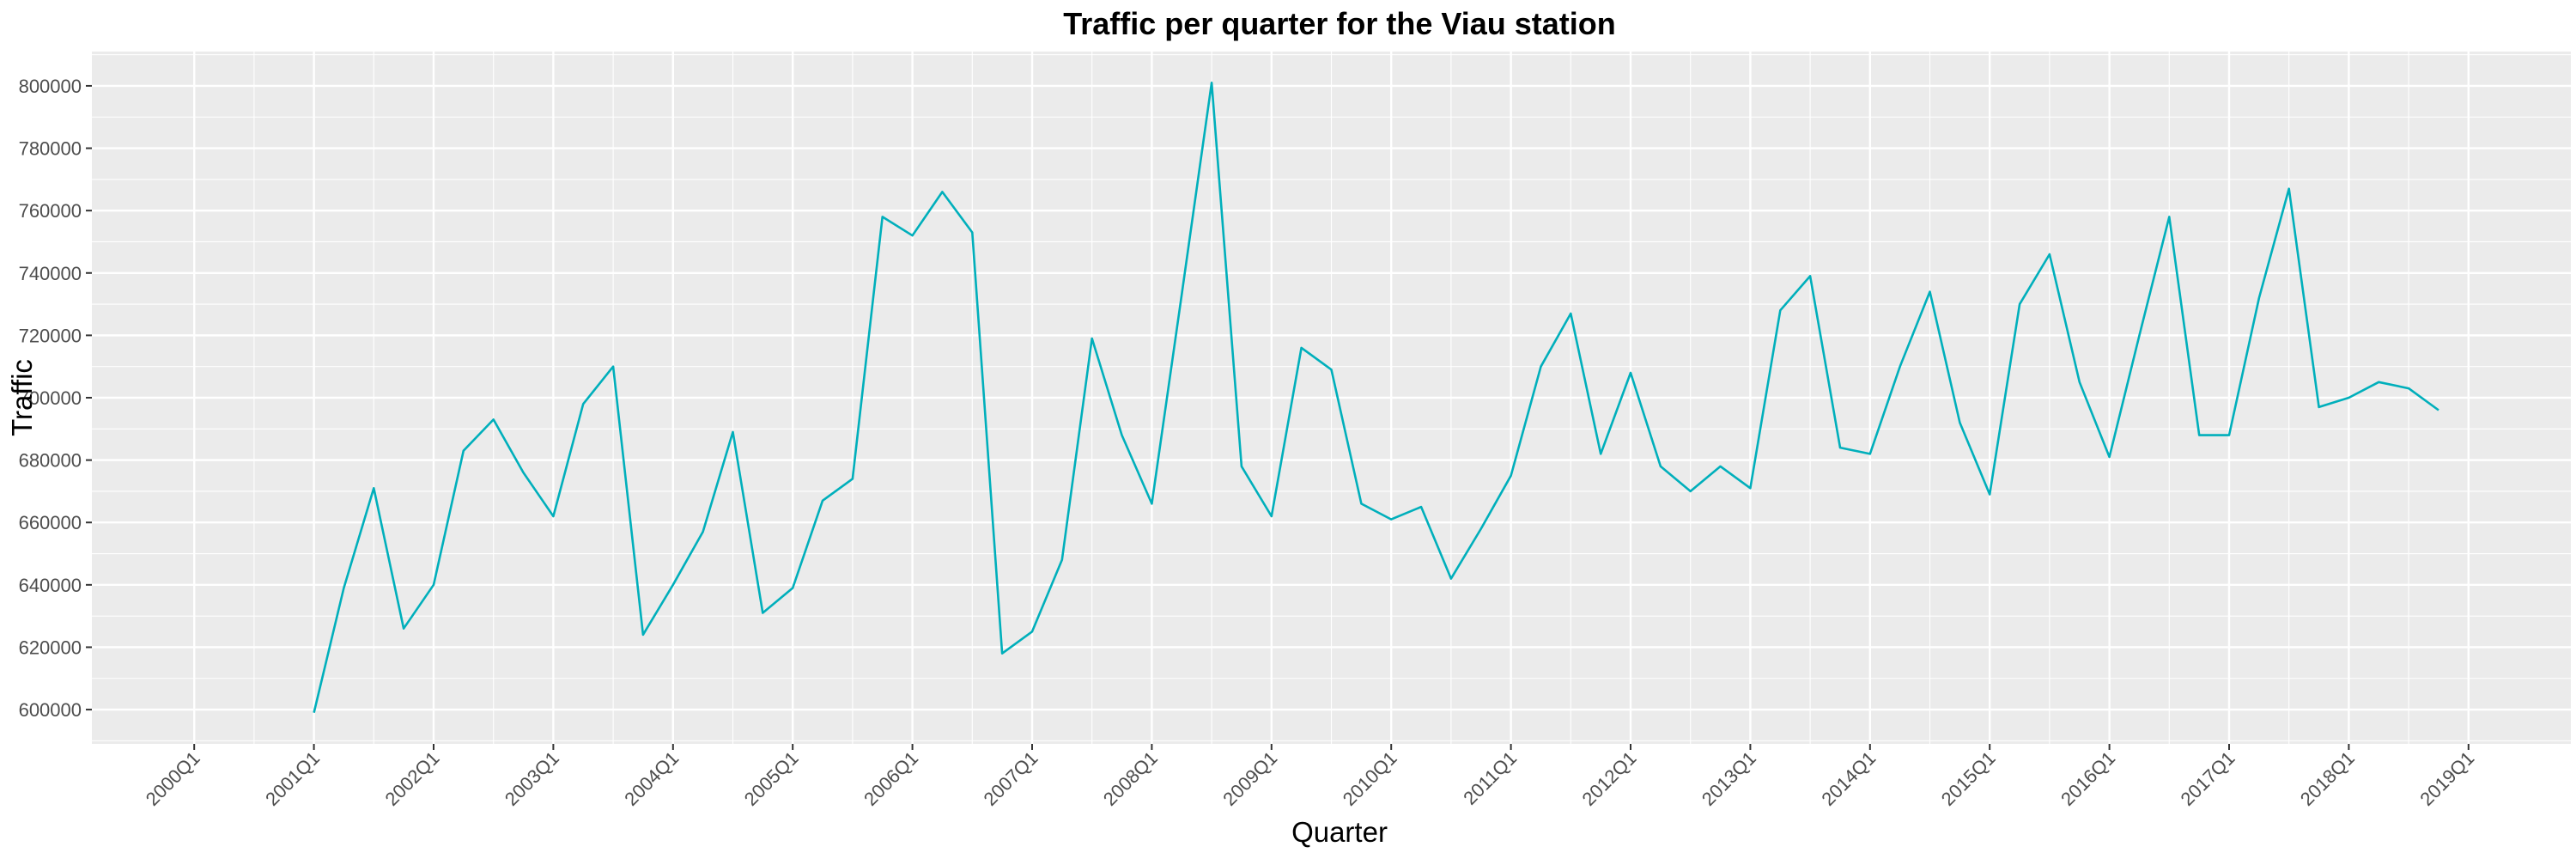 The height and width of the screenshot is (859, 2576). Describe the element at coordinates (50, 273) in the screenshot. I see `y-tick-label: 740000` at that location.